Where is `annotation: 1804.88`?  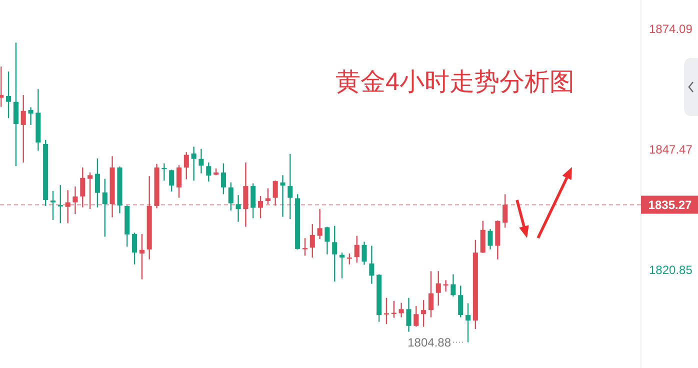
annotation: 1804.88 is located at coordinates (430, 342).